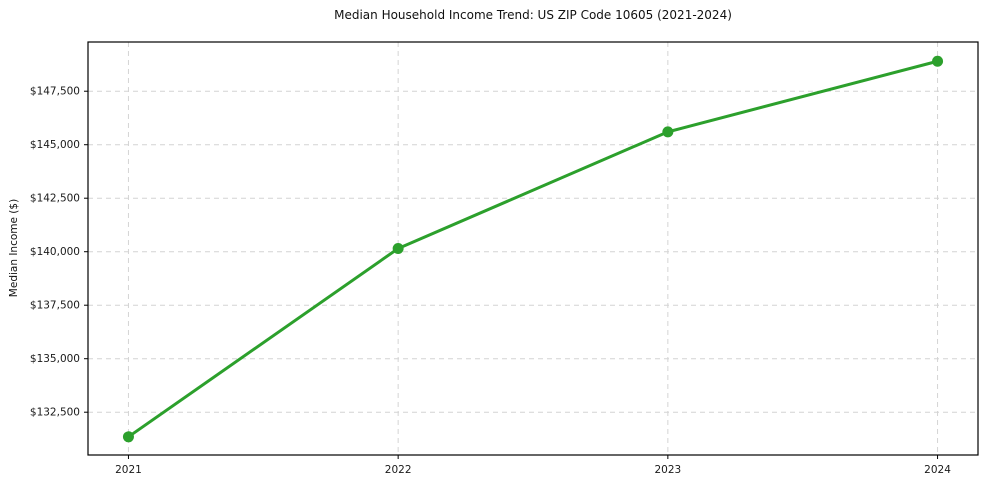 Image resolution: width=989 pixels, height=490 pixels. What do you see at coordinates (55, 145) in the screenshot?
I see `y-tick-label: $145,000` at bounding box center [55, 145].